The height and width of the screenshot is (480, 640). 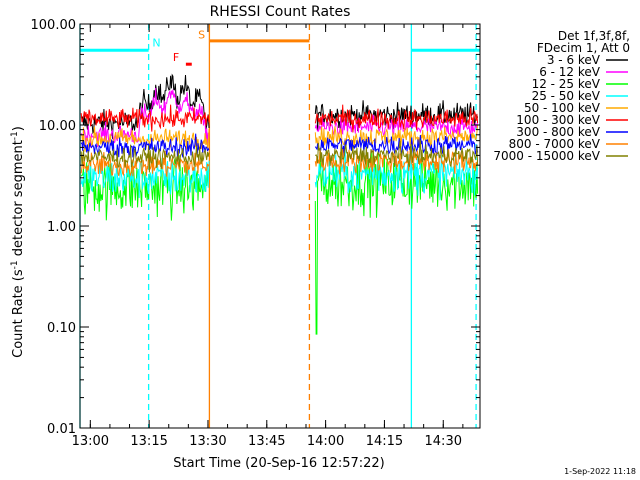 What do you see at coordinates (583, 48) in the screenshot?
I see `legend-header-line-2: FDecim 1, Att 0` at bounding box center [583, 48].